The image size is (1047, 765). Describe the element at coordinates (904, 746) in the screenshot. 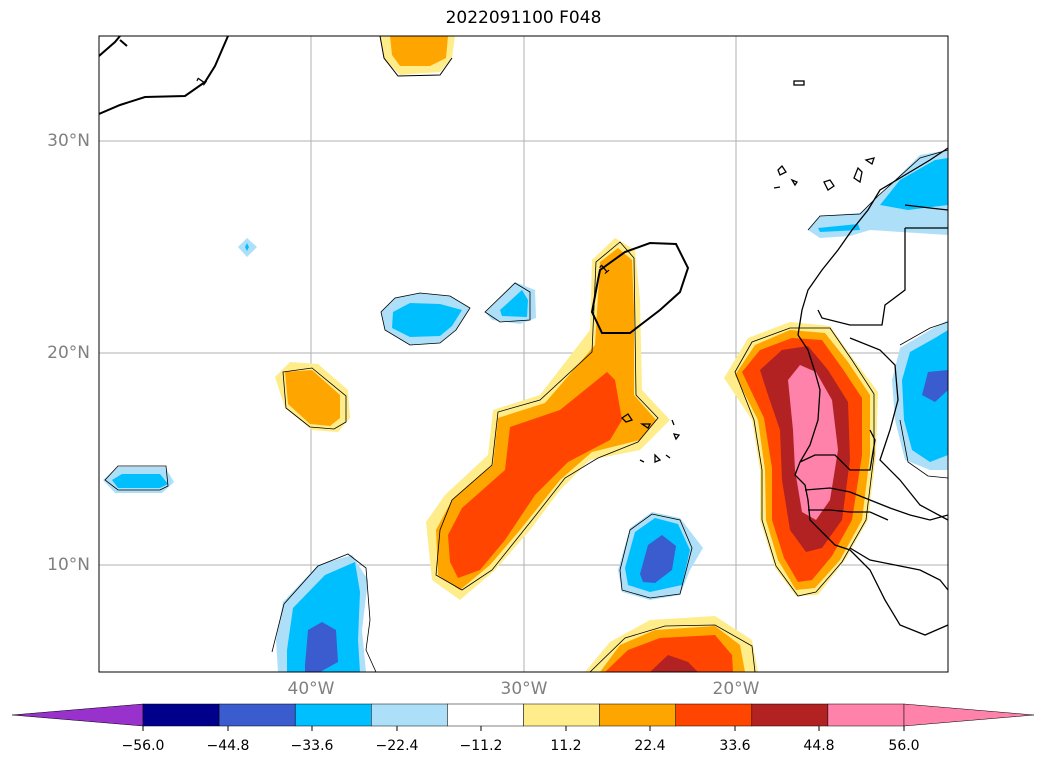

I see `colorbar-tick-label: 56.0` at that location.